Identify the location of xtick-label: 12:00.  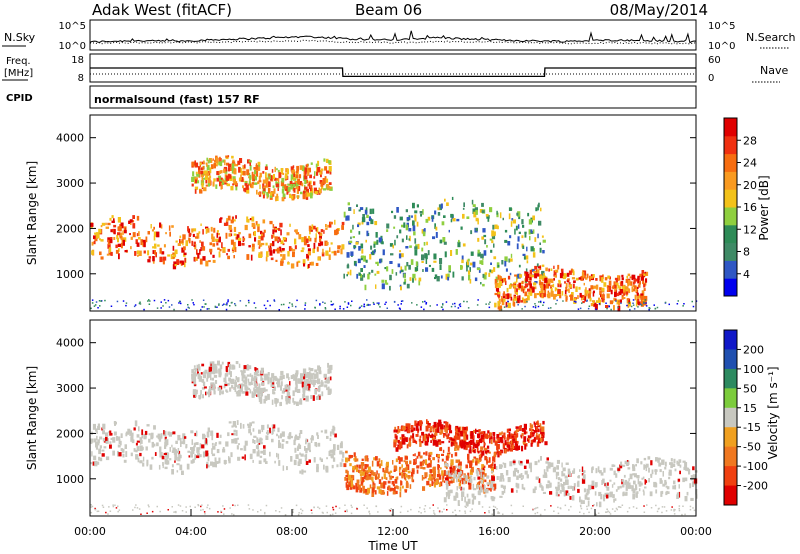
(393, 531).